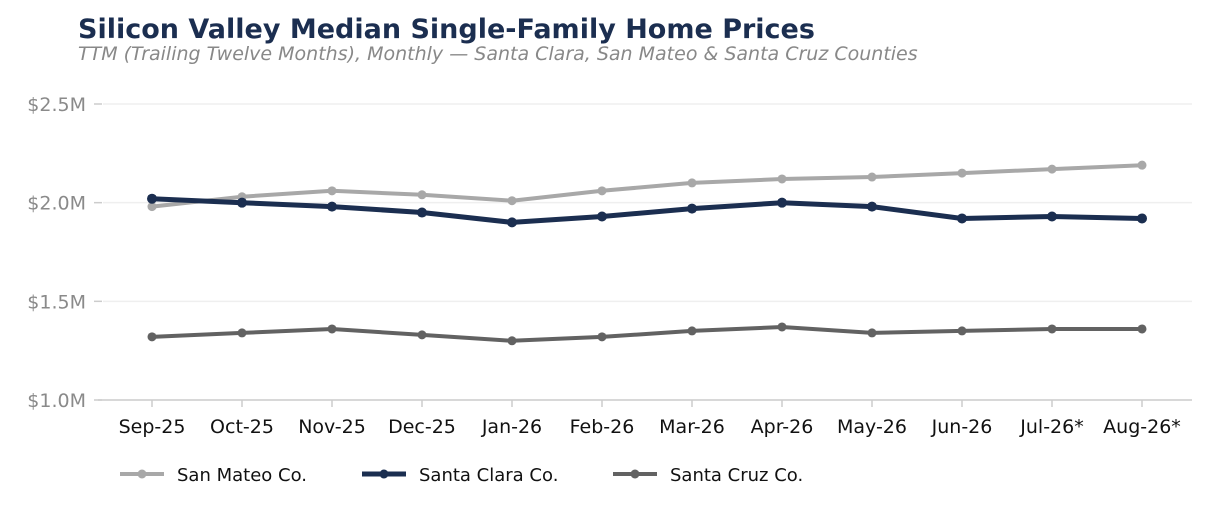 The image size is (1212, 513). I want to click on x-tick-label: Jul-26*, so click(1051, 427).